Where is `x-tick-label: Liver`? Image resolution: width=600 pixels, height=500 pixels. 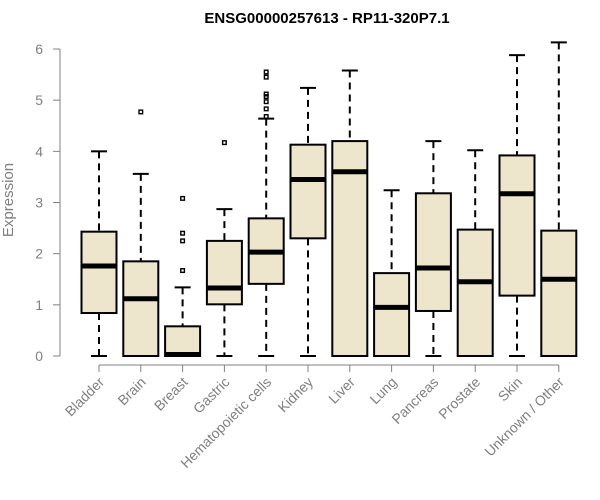
x-tick-label: Liver is located at coordinates (341, 390).